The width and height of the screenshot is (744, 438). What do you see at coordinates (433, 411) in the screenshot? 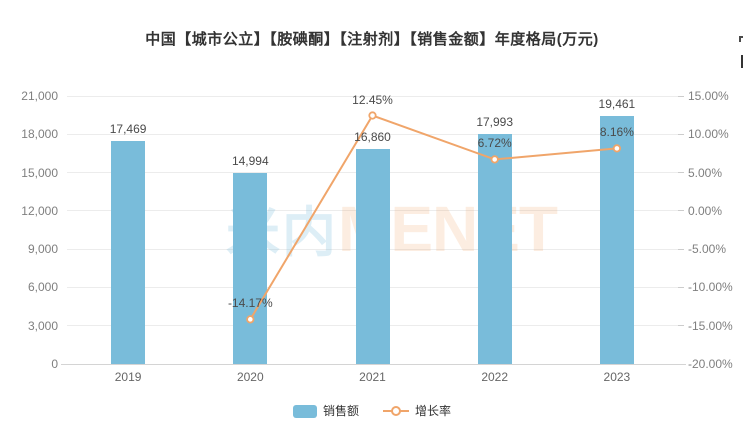
I see `legend-label-growth: 增长率` at bounding box center [433, 411].